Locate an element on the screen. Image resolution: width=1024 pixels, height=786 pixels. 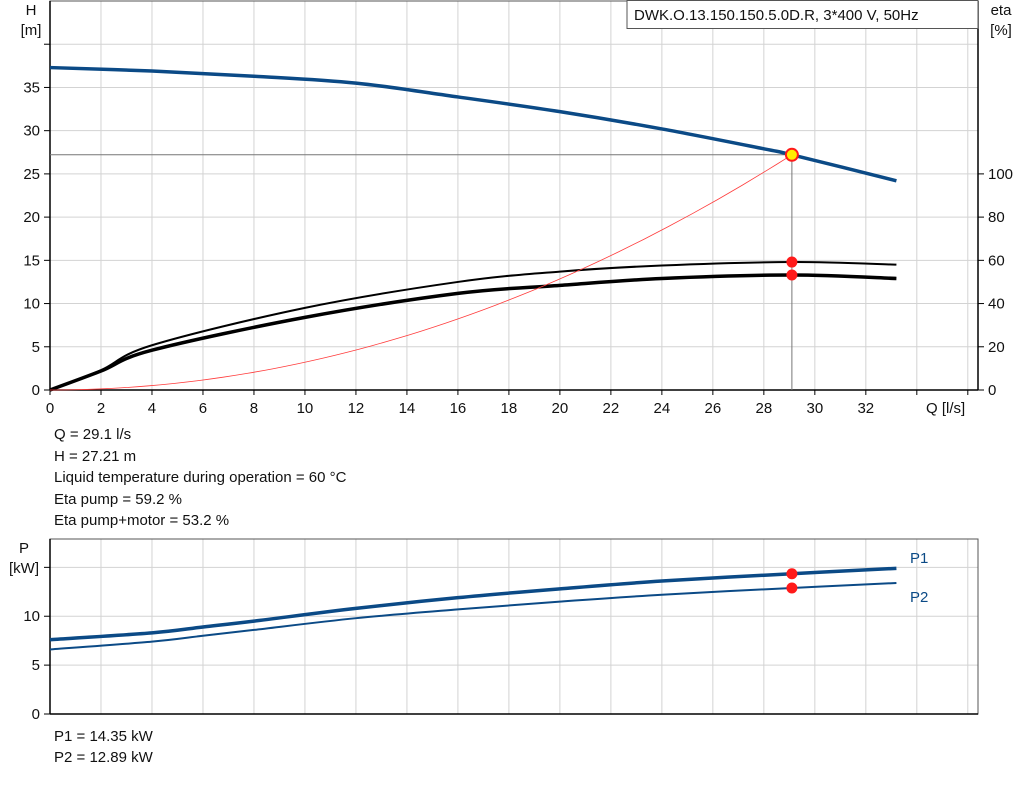
p2-curve is located at coordinates (473, 616).